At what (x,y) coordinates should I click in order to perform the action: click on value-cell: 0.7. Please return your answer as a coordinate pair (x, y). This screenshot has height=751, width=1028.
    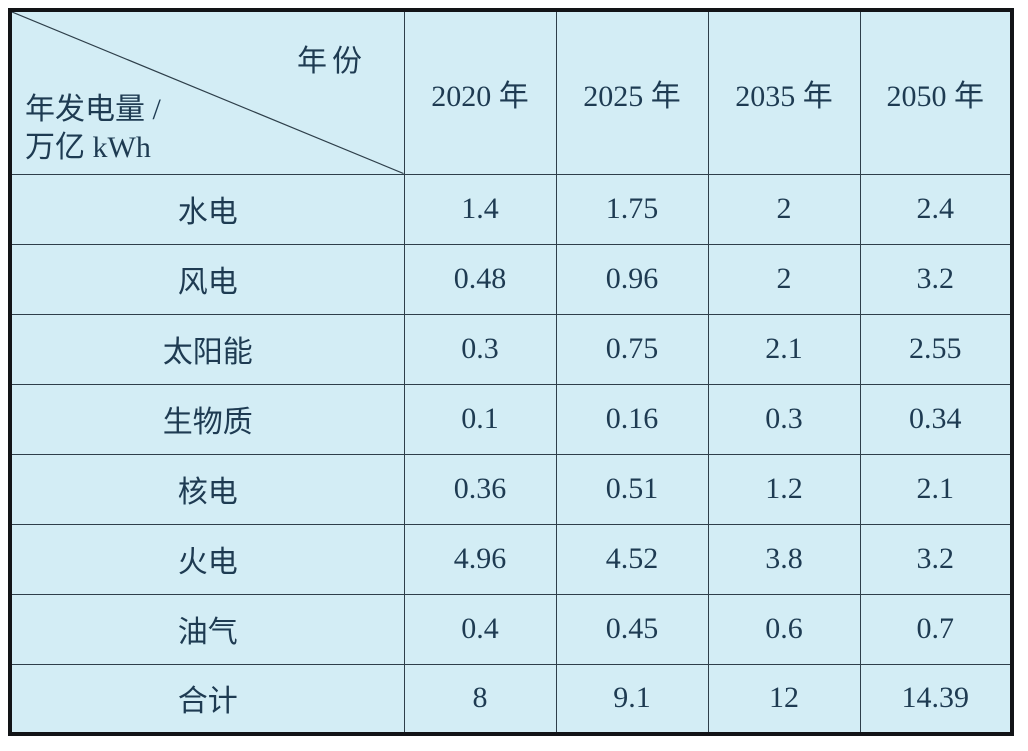
    Looking at the image, I should click on (936, 629).